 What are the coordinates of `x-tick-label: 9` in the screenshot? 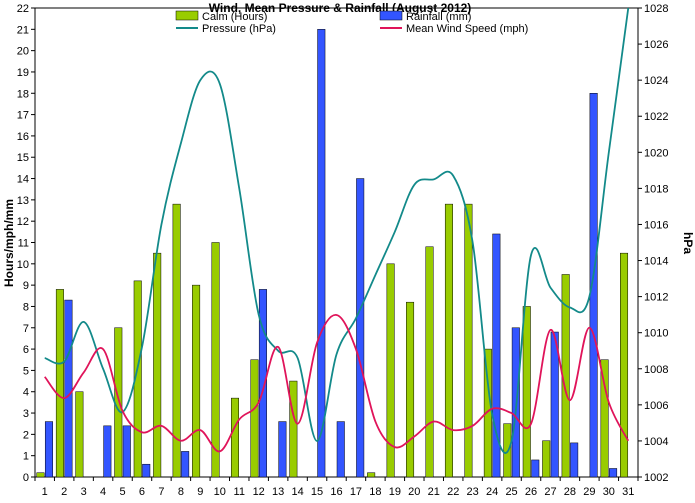 It's located at (200, 492).